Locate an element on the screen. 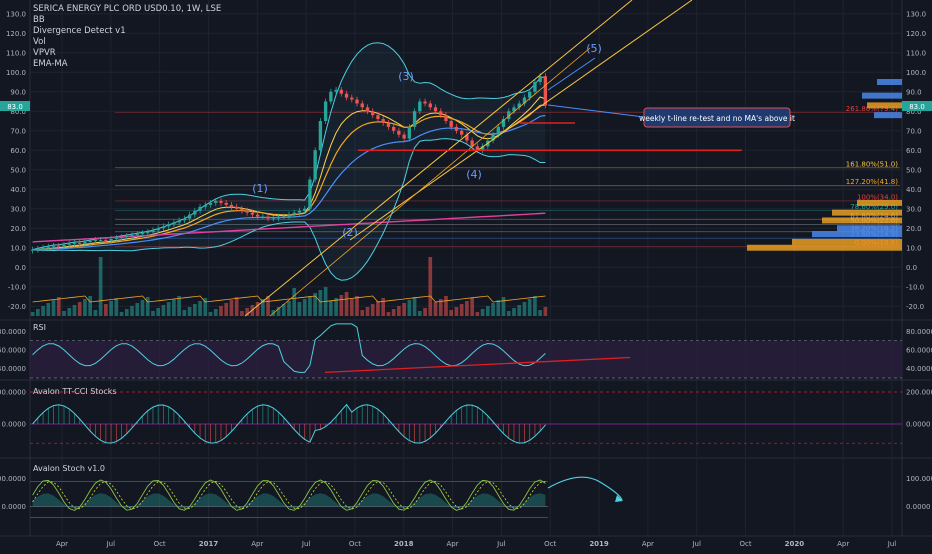 Image resolution: width=932 pixels, height=554 pixels. rsi-title: RSI is located at coordinates (39, 327).